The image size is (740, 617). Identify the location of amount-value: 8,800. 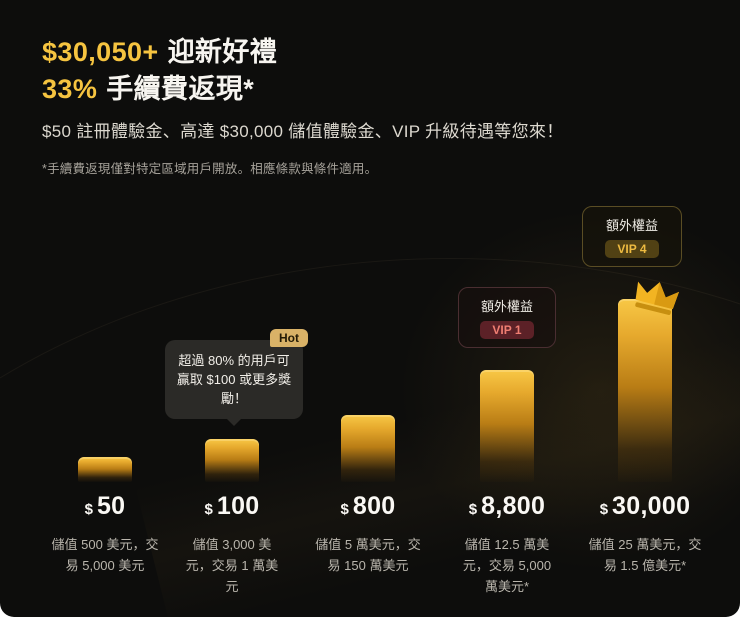
(513, 506).